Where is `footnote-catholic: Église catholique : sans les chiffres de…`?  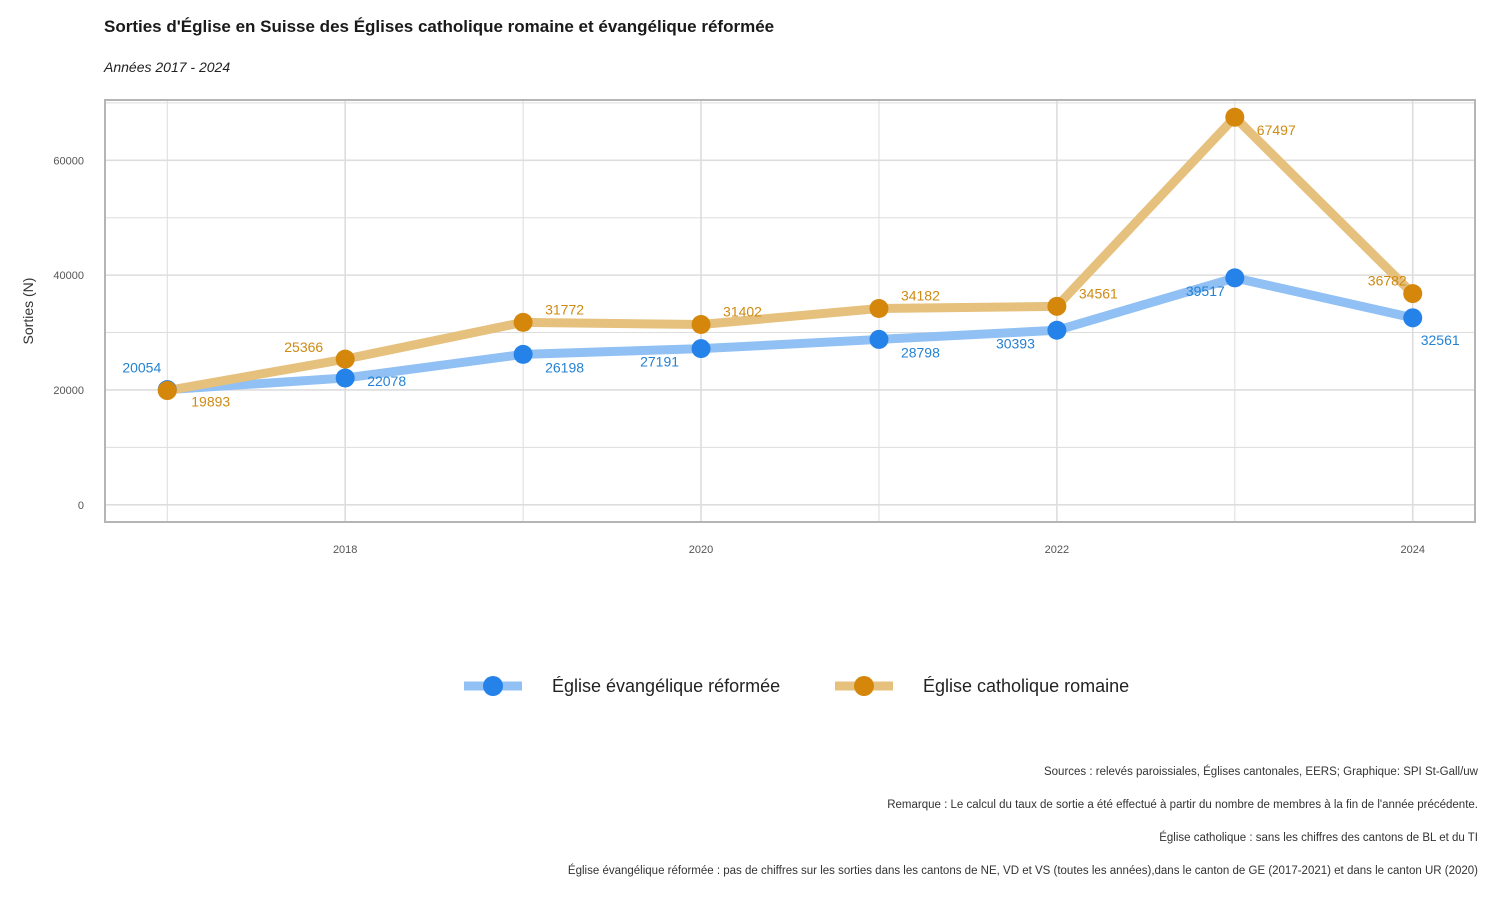 footnote-catholic: Église catholique : sans les chiffres de… is located at coordinates (1318, 838).